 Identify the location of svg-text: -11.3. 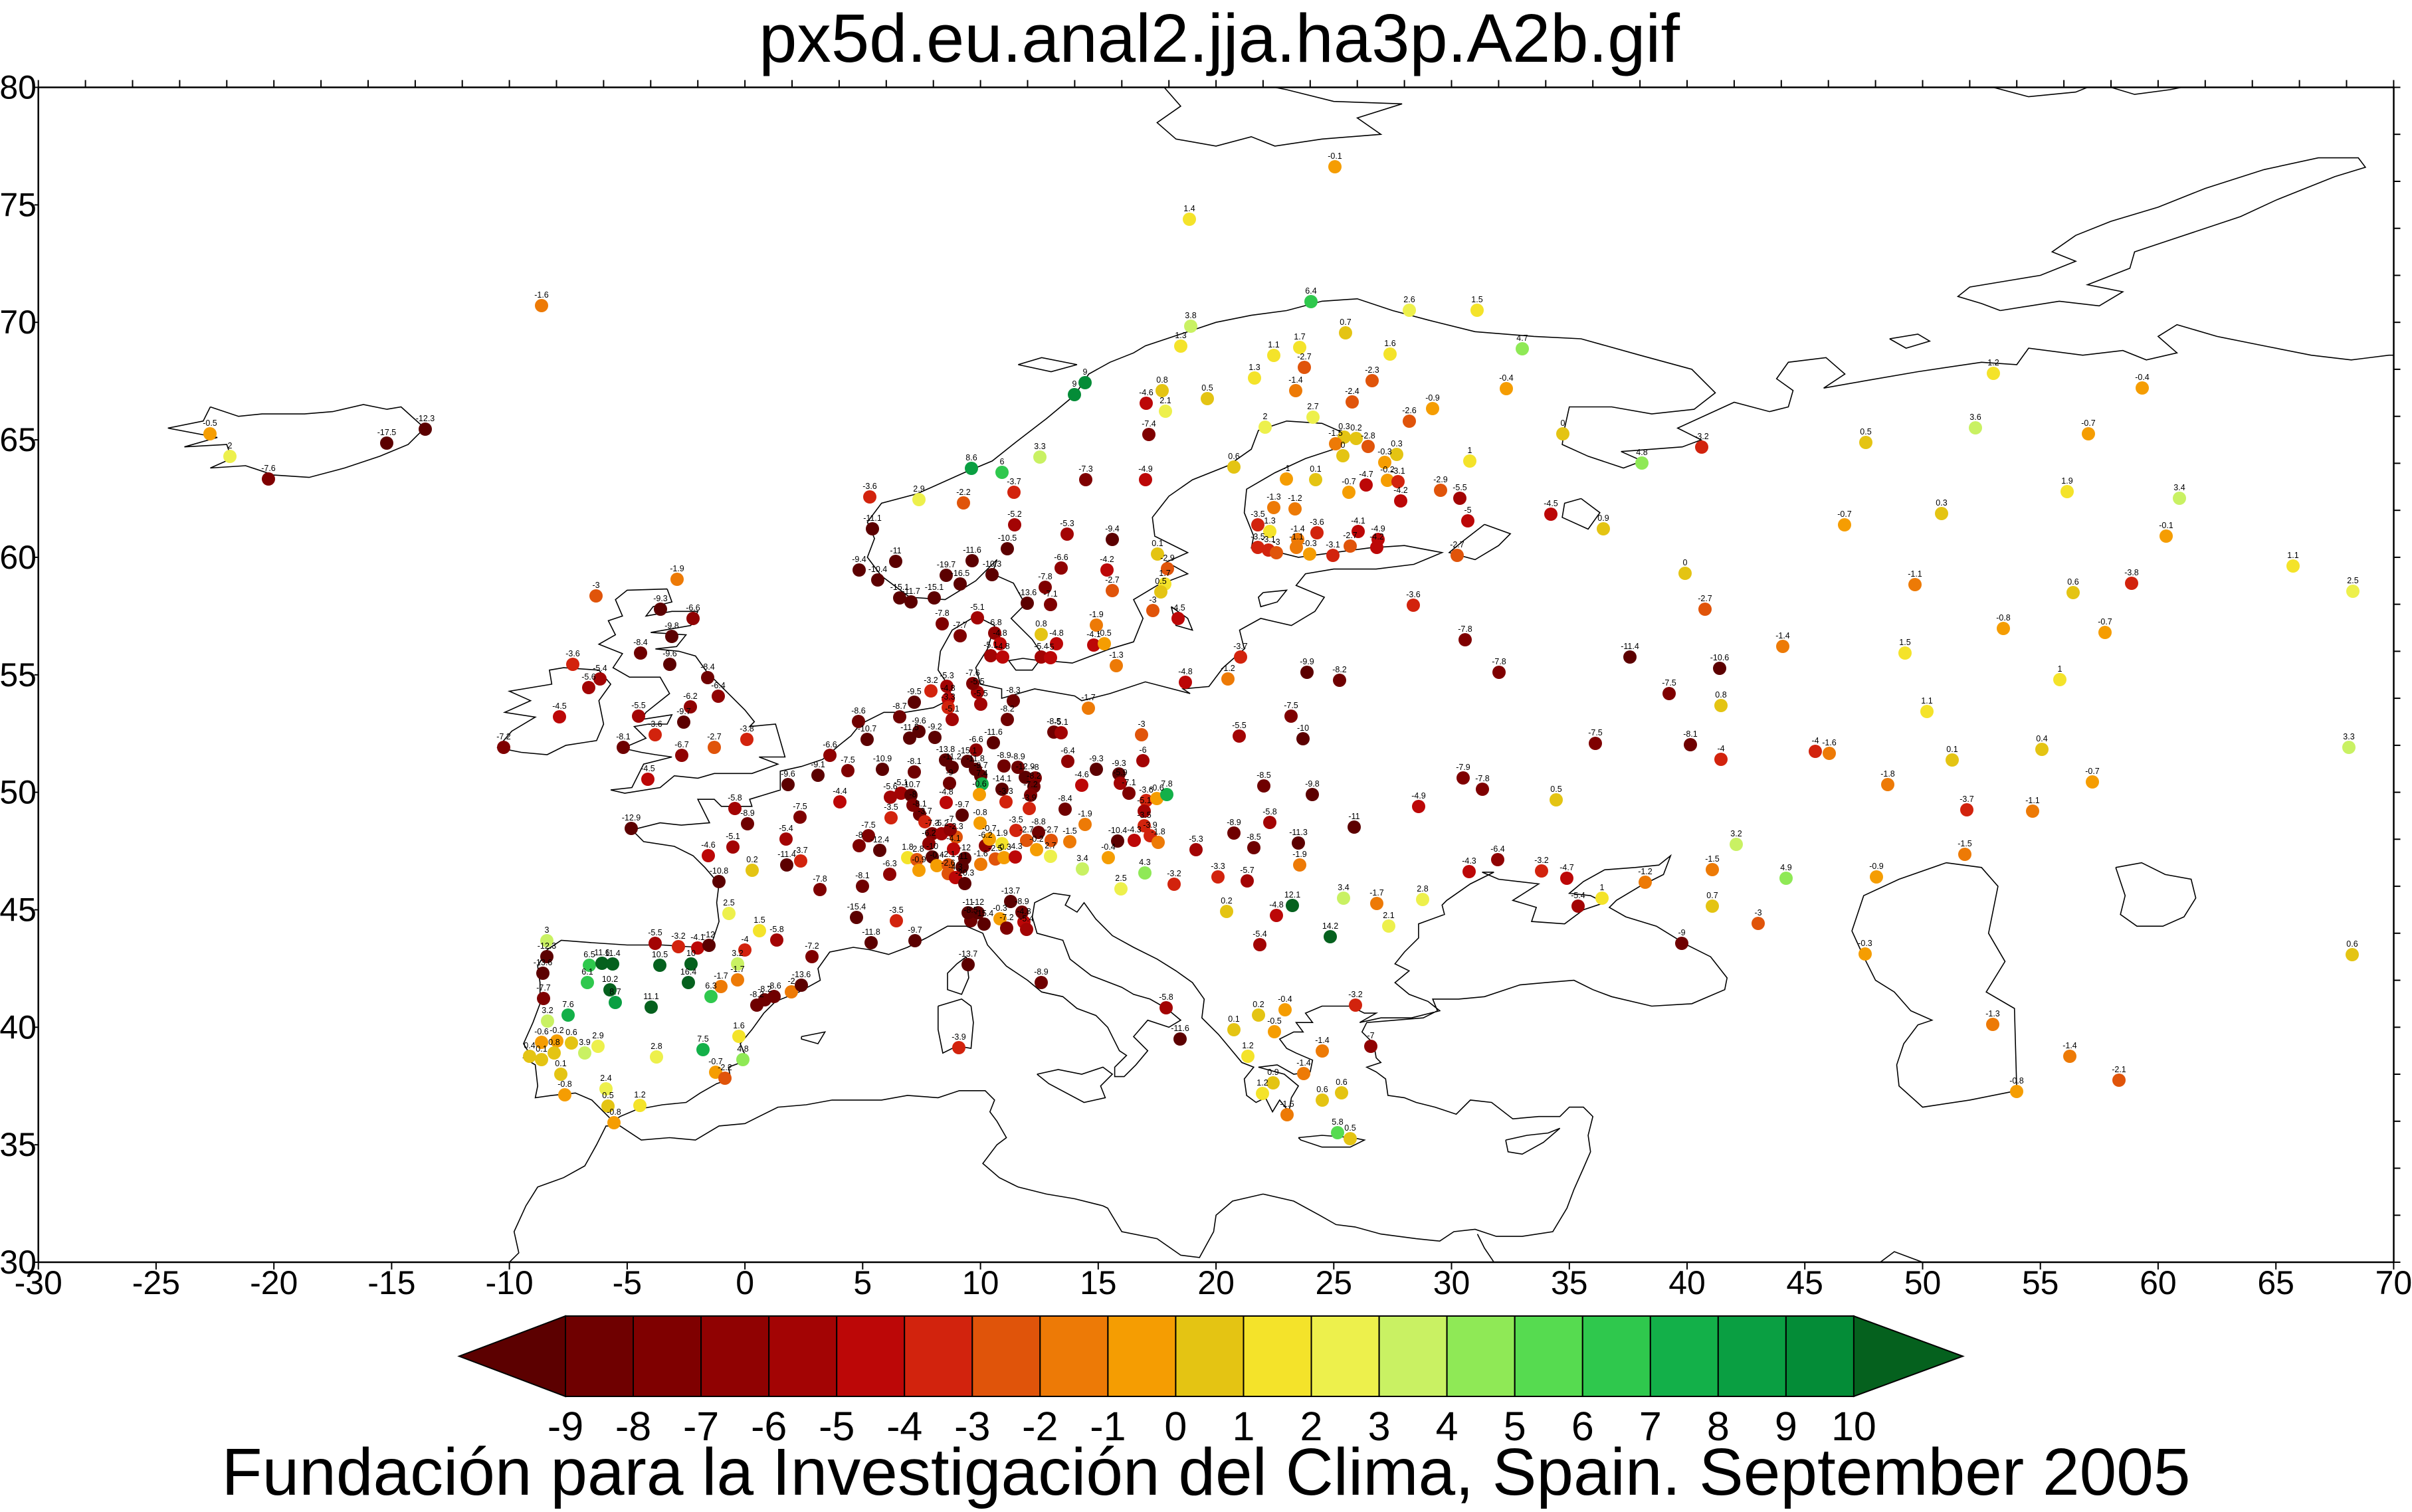
(1299, 832).